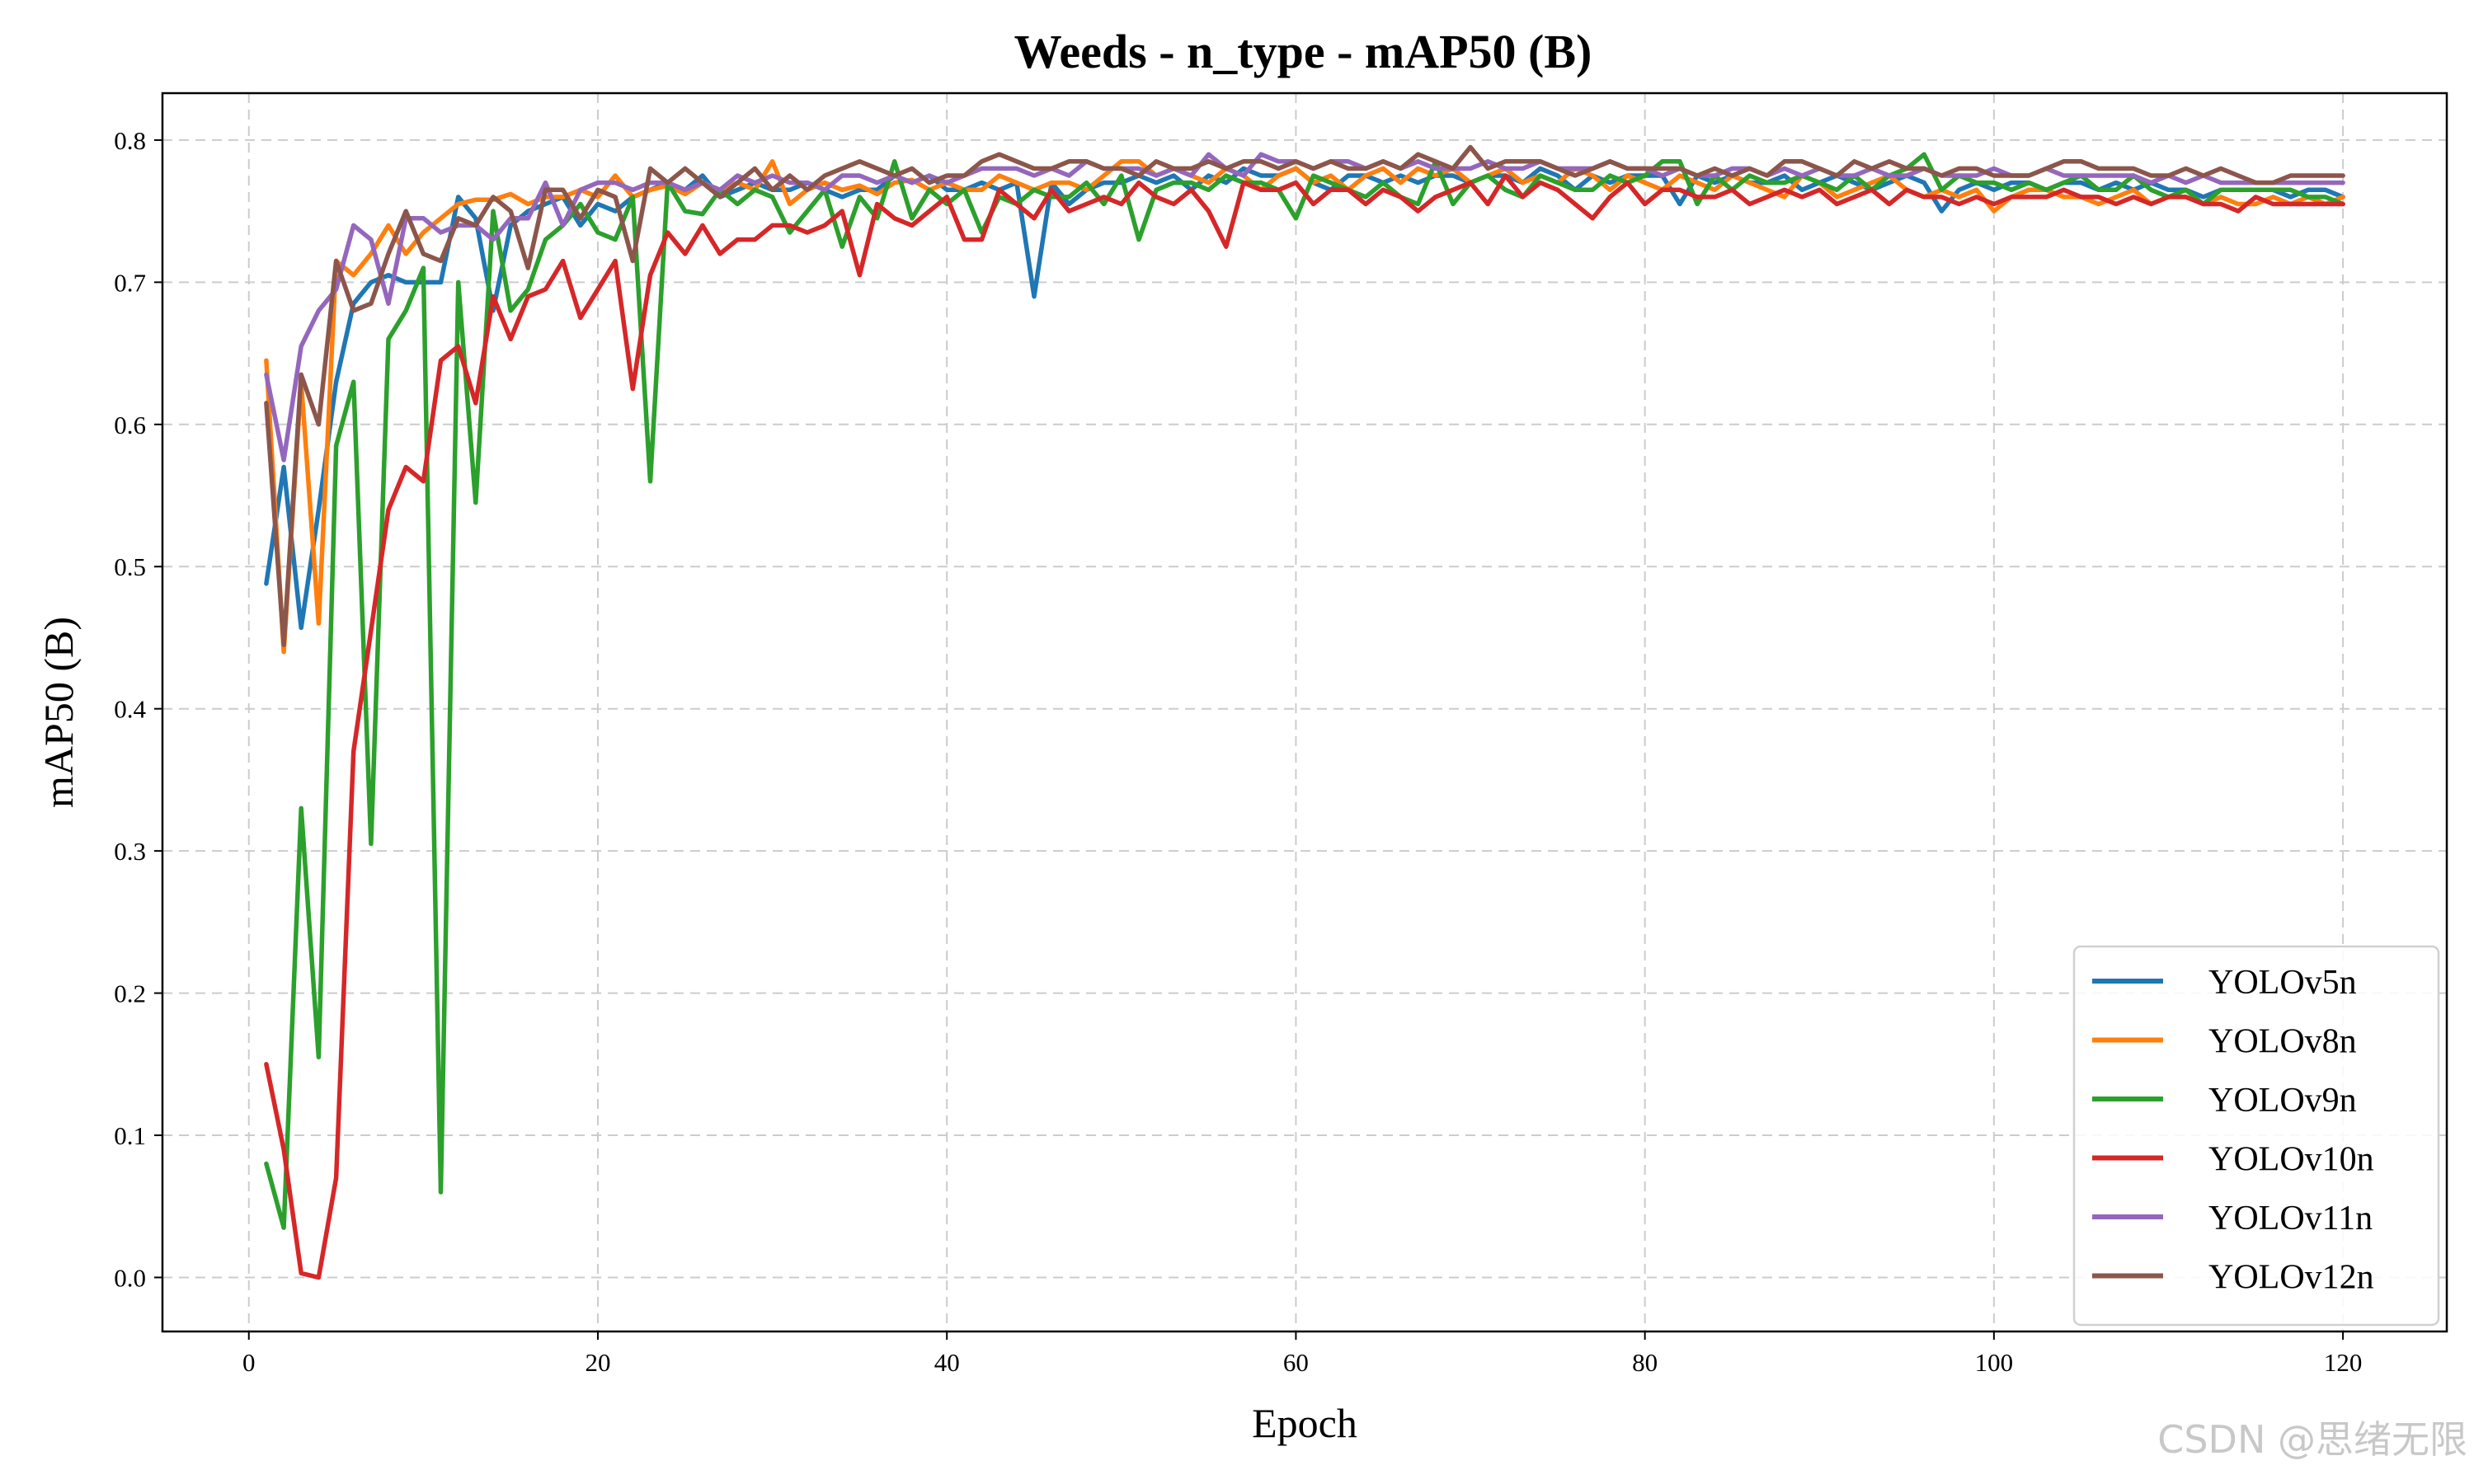 This screenshot has width=2474, height=1484. What do you see at coordinates (1645, 1362) in the screenshot?
I see `x-tick-label: 80` at bounding box center [1645, 1362].